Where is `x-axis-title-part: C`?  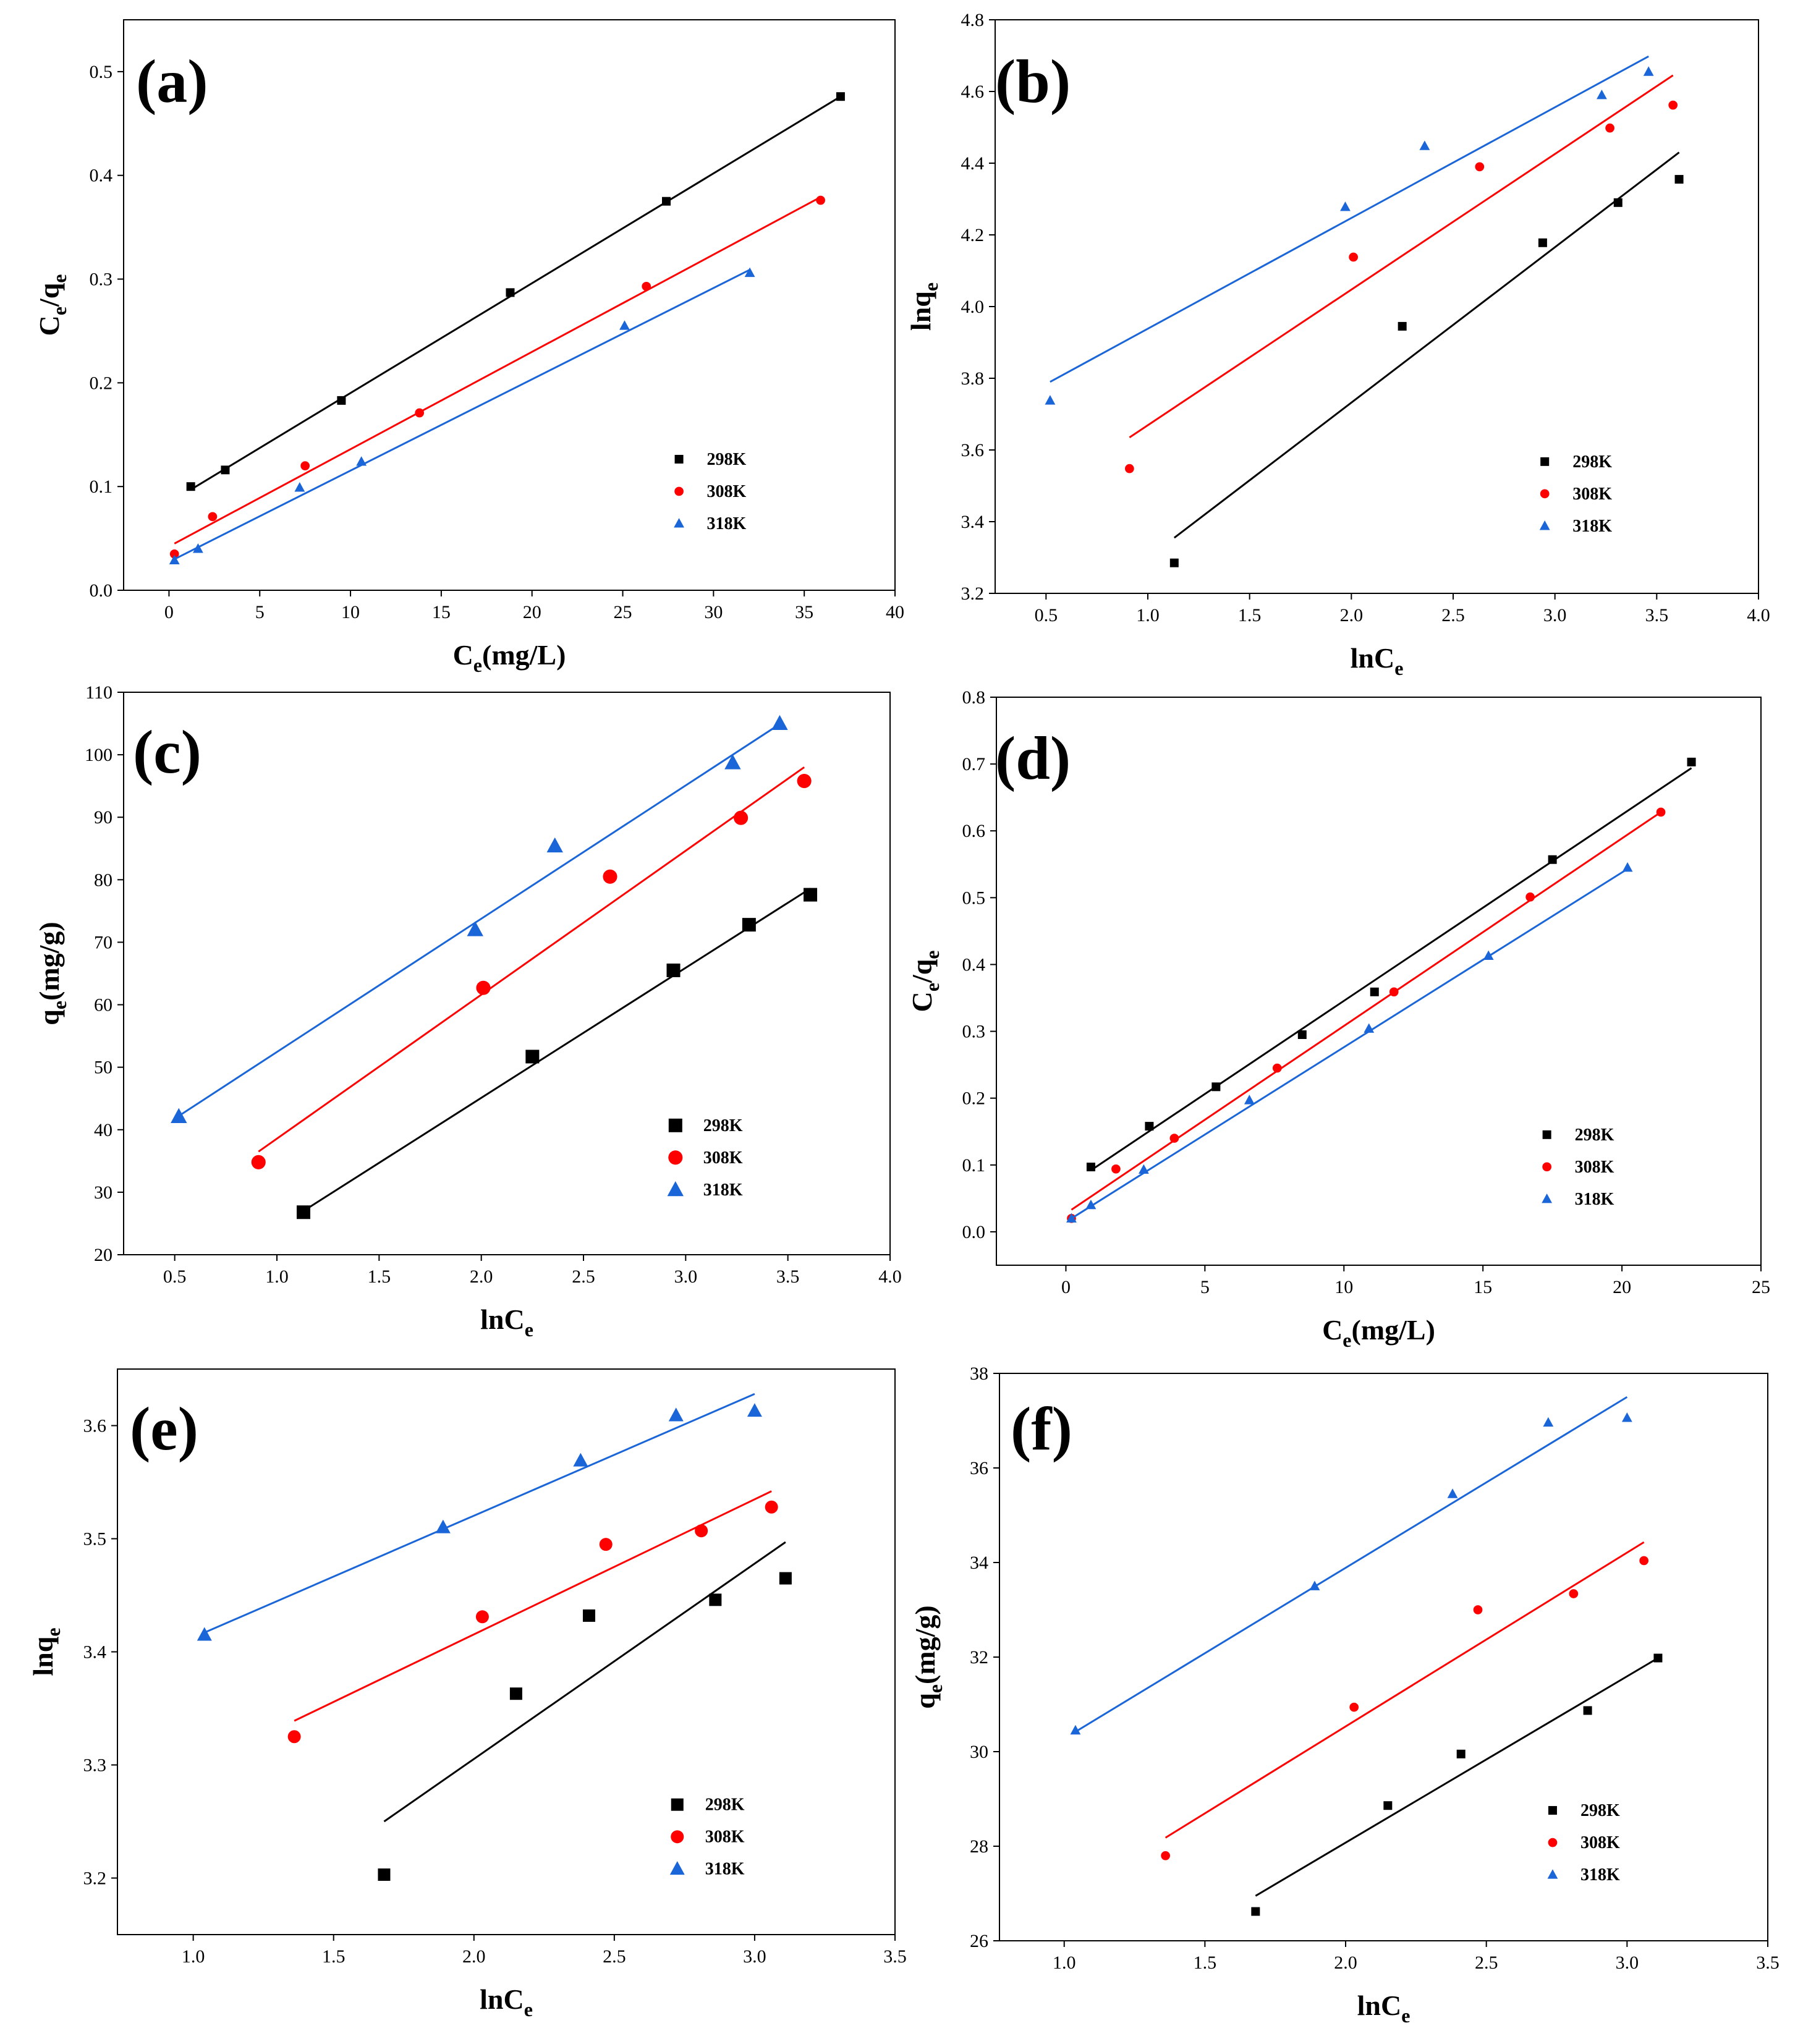
x-axis-title-part: C is located at coordinates (1332, 1330).